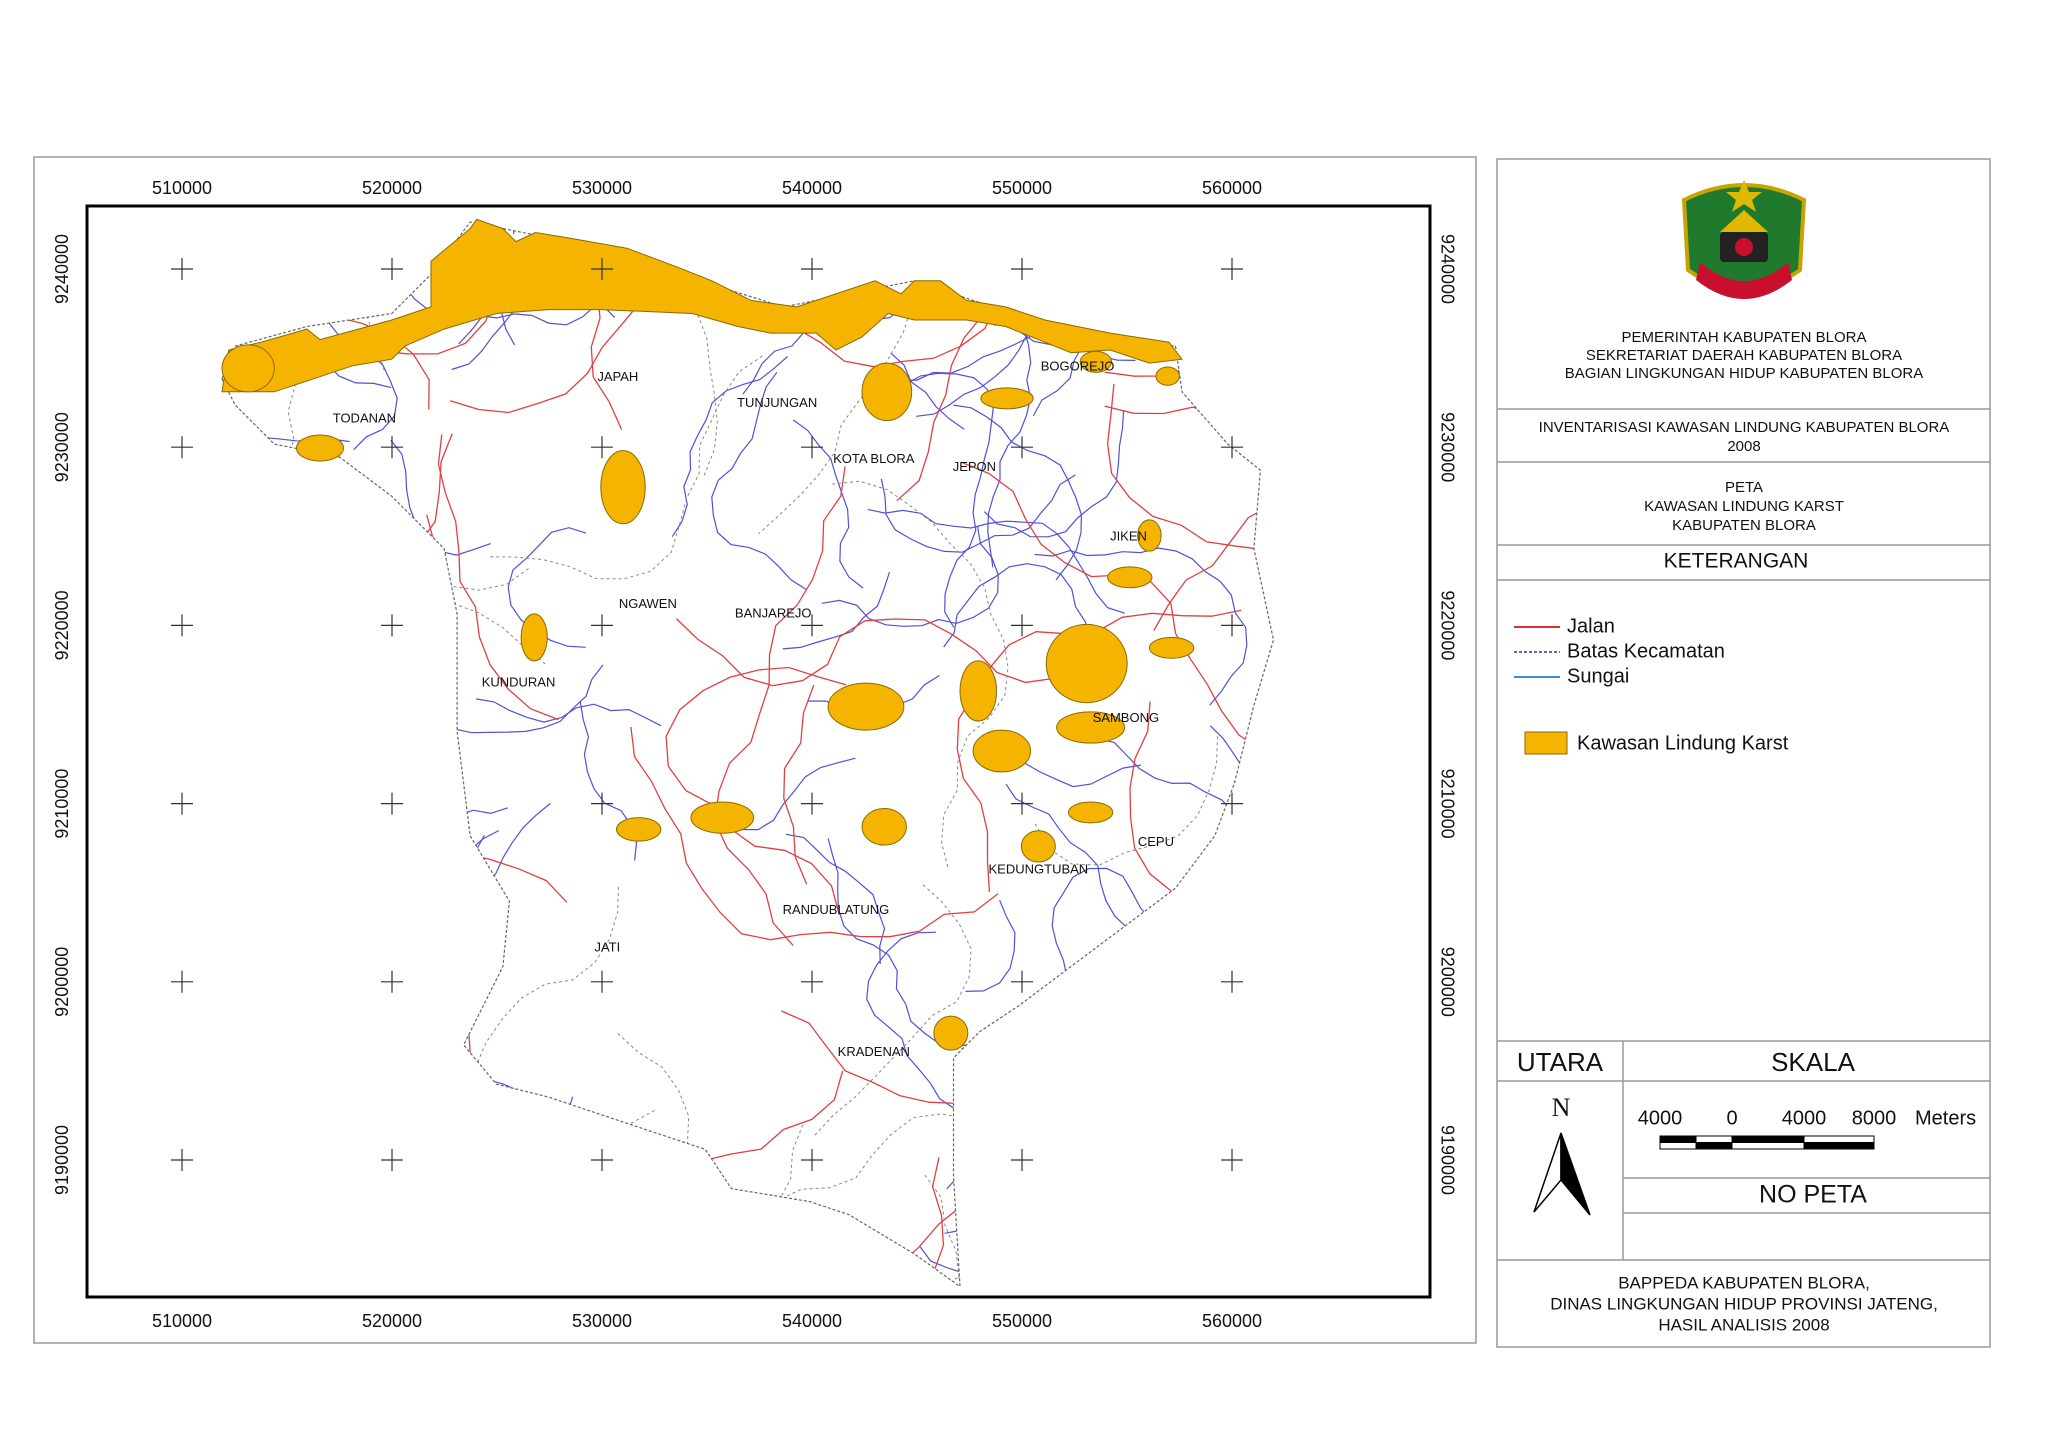 The width and height of the screenshot is (2048, 1446). What do you see at coordinates (1683, 743) in the screenshot?
I see `legend-label: Kawasan Lindung Karst` at bounding box center [1683, 743].